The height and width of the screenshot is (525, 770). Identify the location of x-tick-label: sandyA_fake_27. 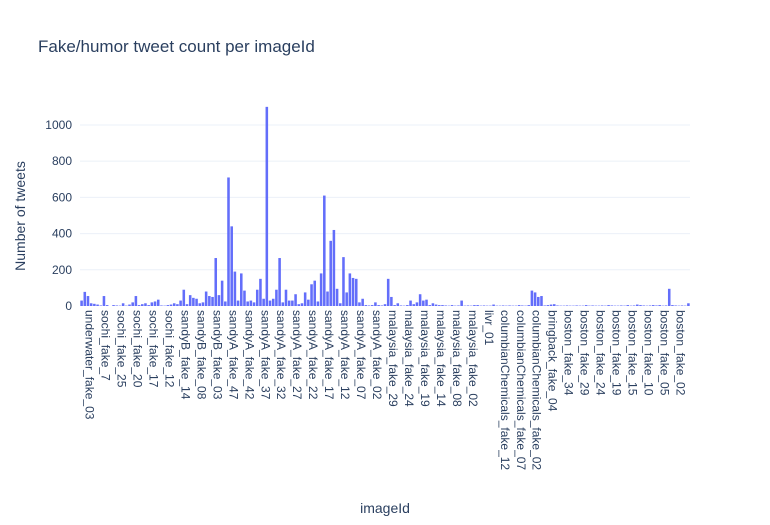
(297, 355).